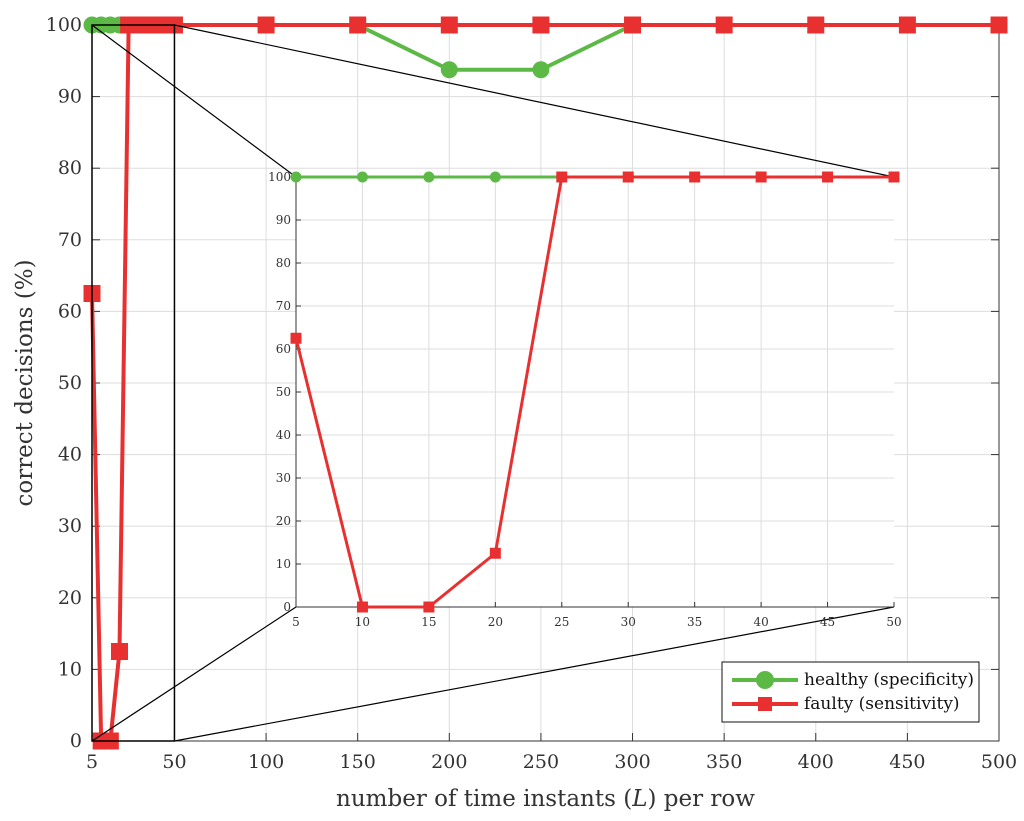  I want to click on inset-x-tick-label: 20, so click(495, 622).